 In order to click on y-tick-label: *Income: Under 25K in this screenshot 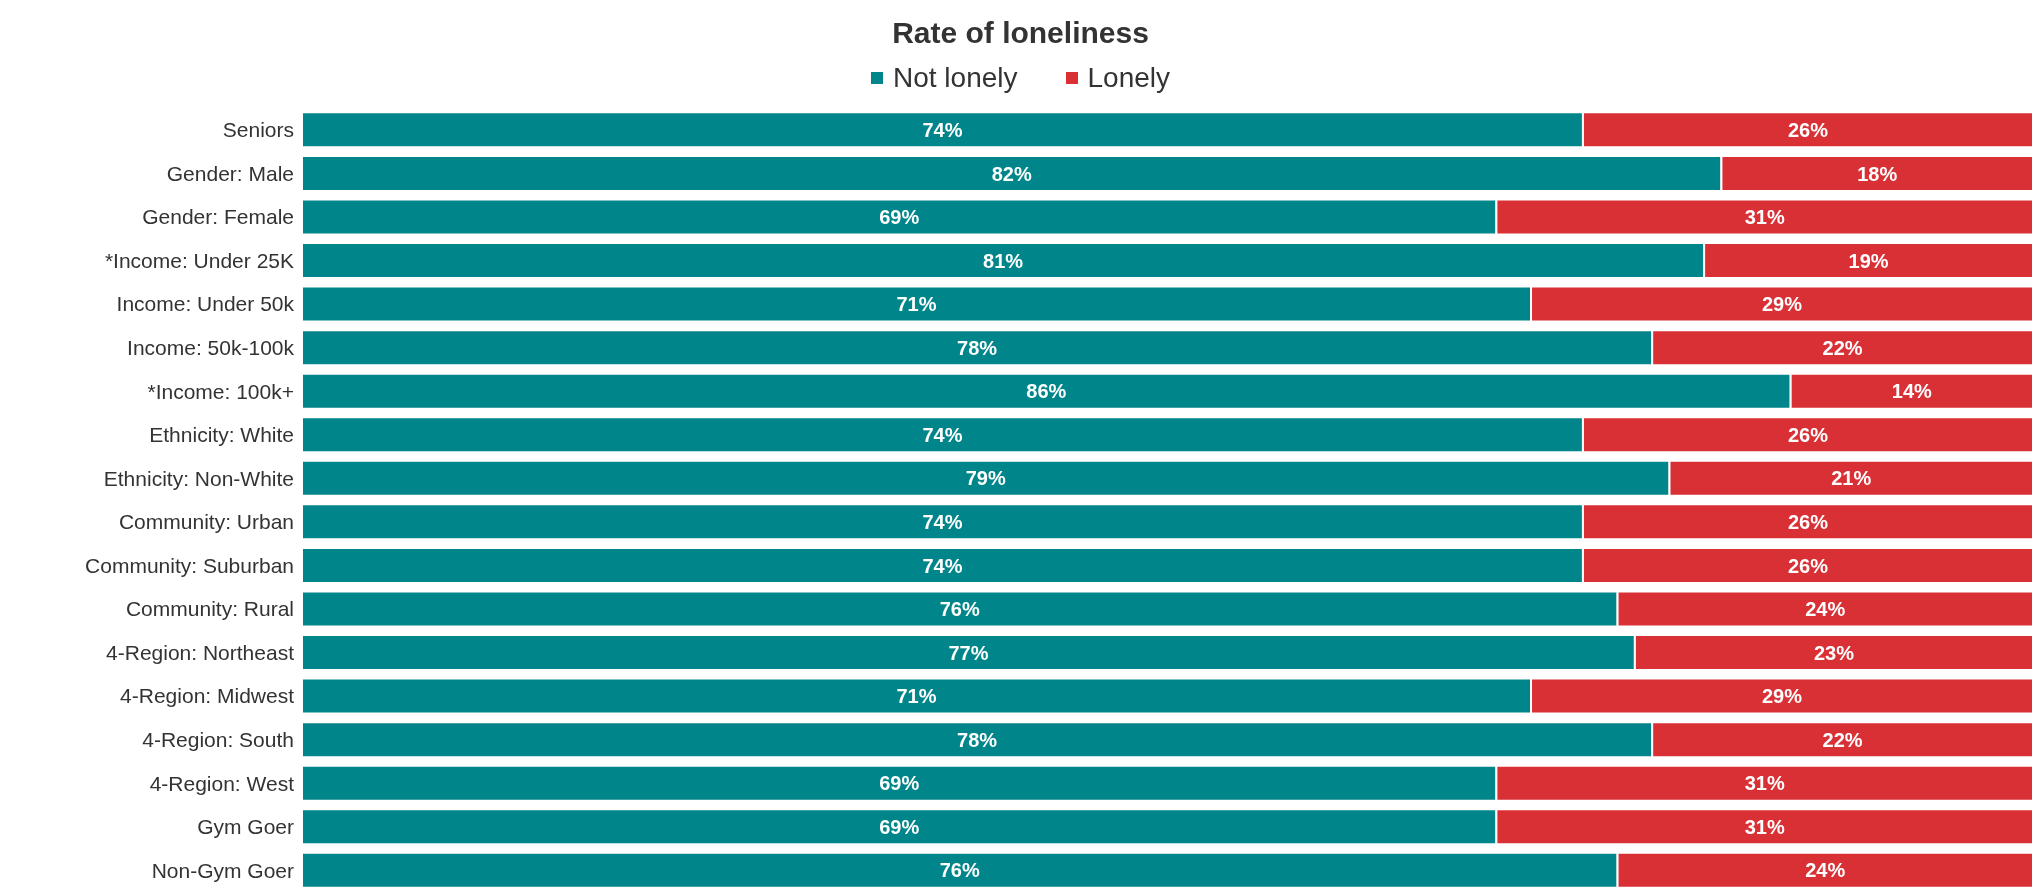, I will do `click(199, 260)`.